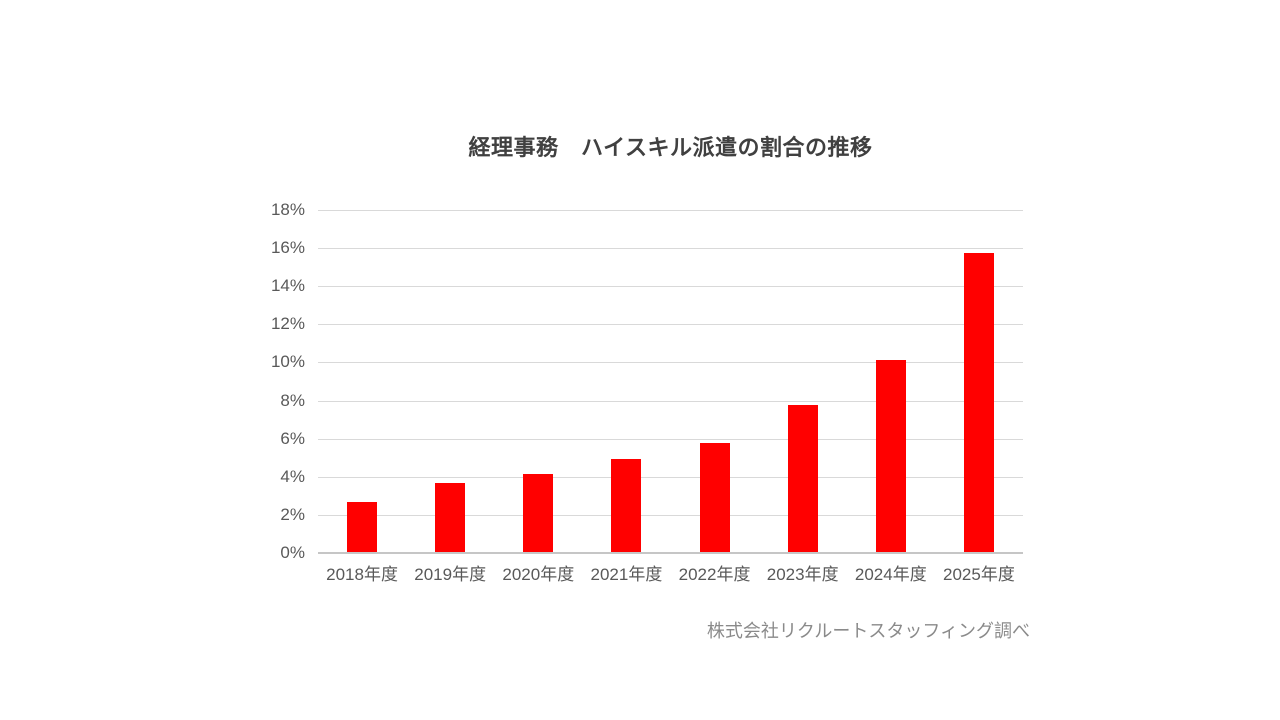  I want to click on gridline-18%, so click(670, 210).